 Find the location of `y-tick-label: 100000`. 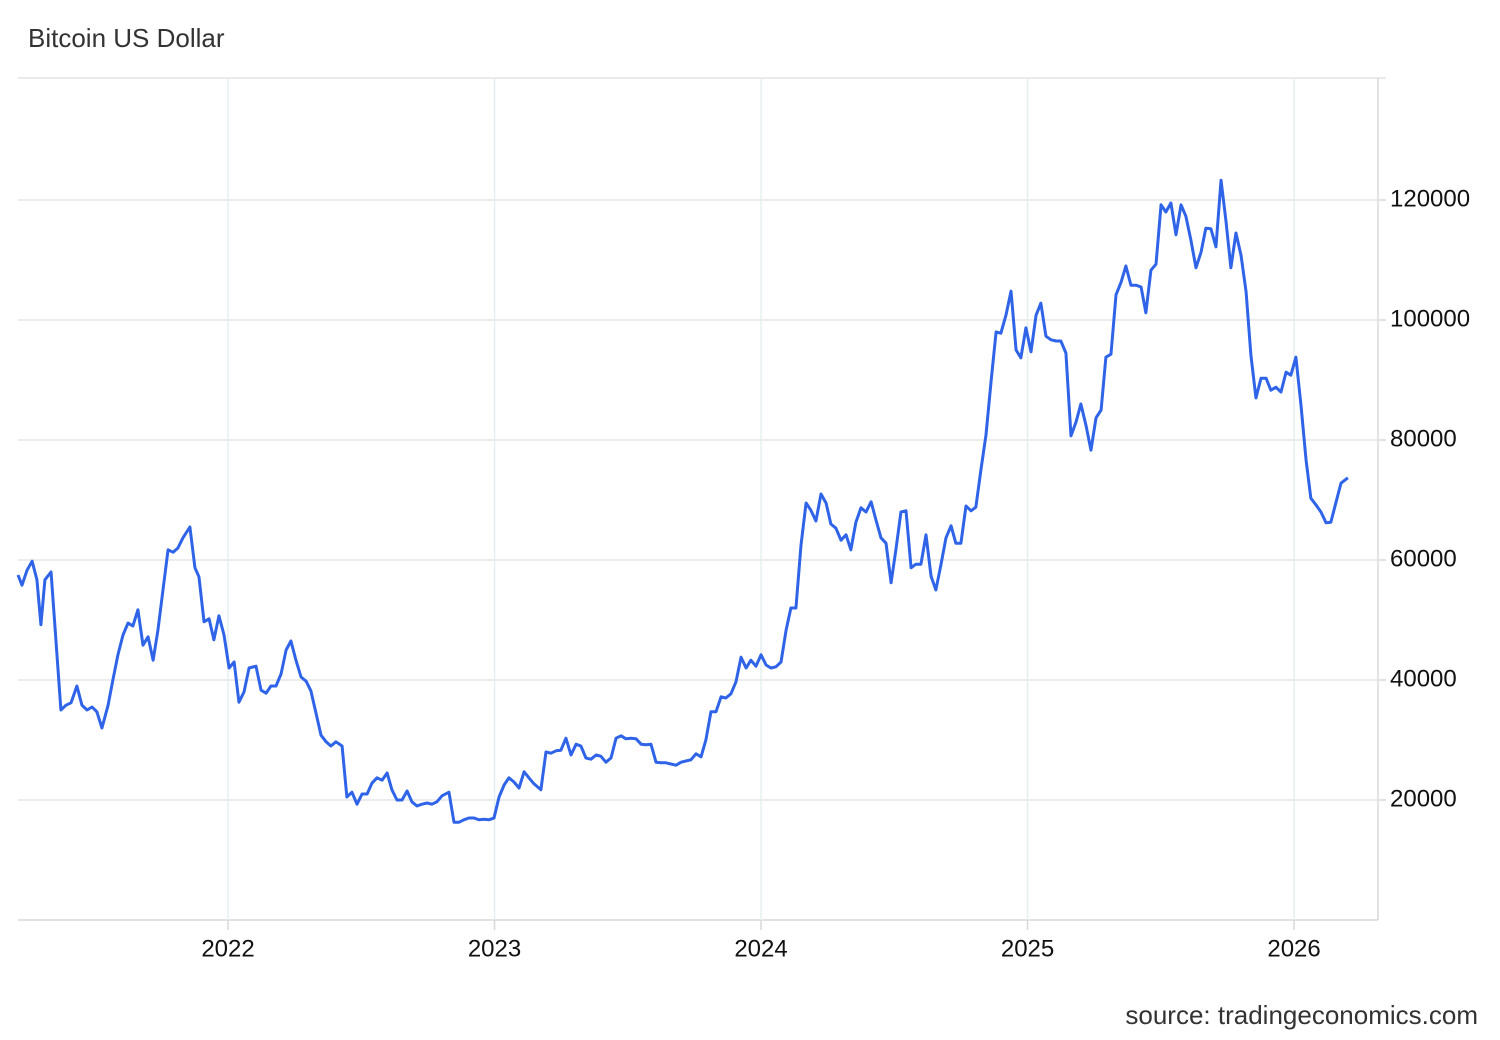

y-tick-label: 100000 is located at coordinates (1430, 318).